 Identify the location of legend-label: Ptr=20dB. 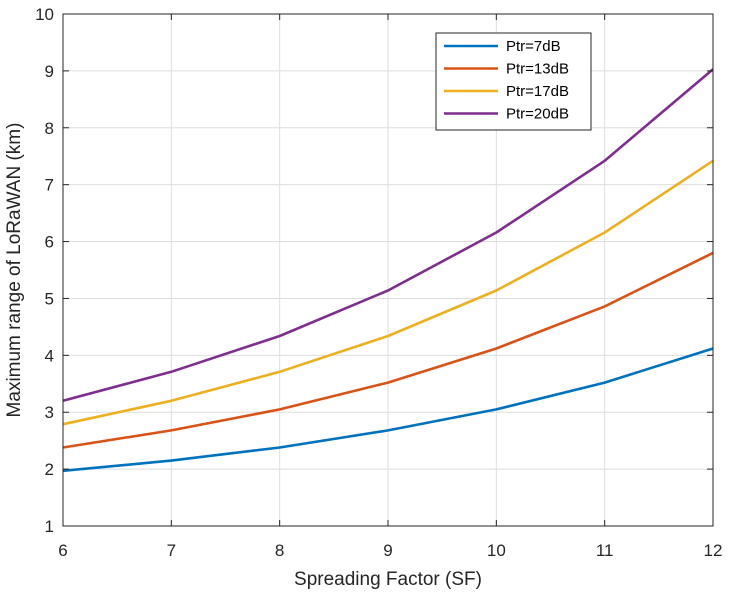
(537, 114).